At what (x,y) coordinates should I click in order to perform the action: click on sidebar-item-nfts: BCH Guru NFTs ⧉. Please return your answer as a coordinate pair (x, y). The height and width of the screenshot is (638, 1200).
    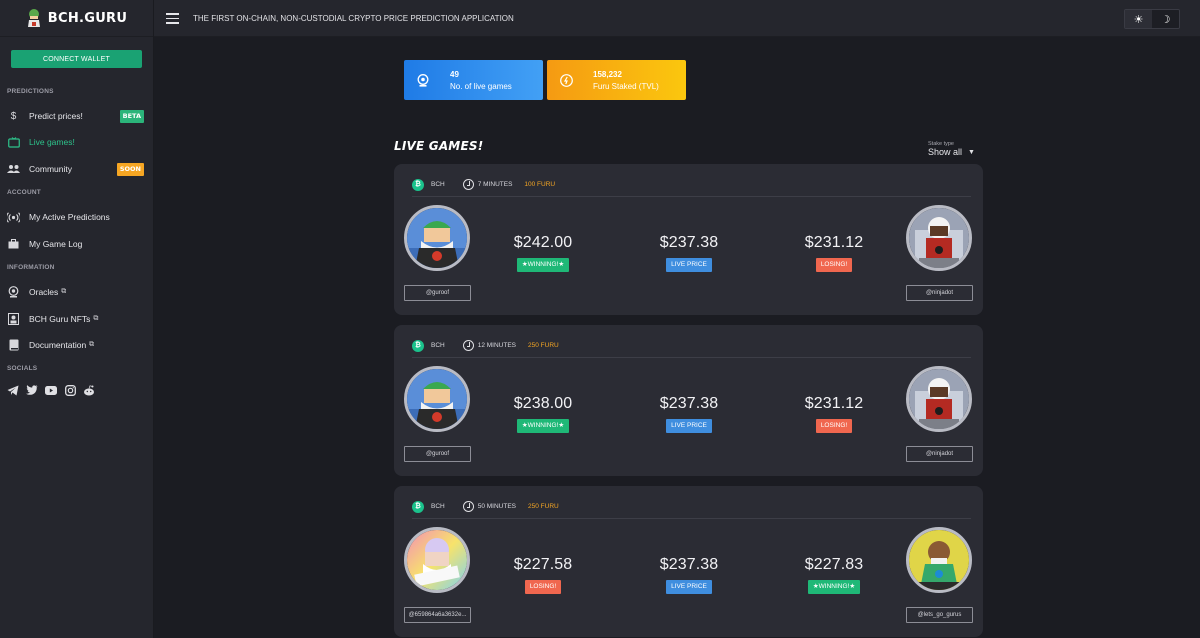
    Looking at the image, I should click on (76, 319).